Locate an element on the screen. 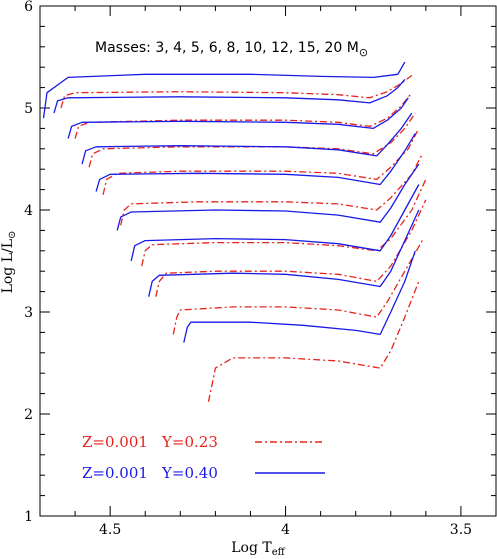  legend-red-z: Z=0.001 is located at coordinates (115, 442).